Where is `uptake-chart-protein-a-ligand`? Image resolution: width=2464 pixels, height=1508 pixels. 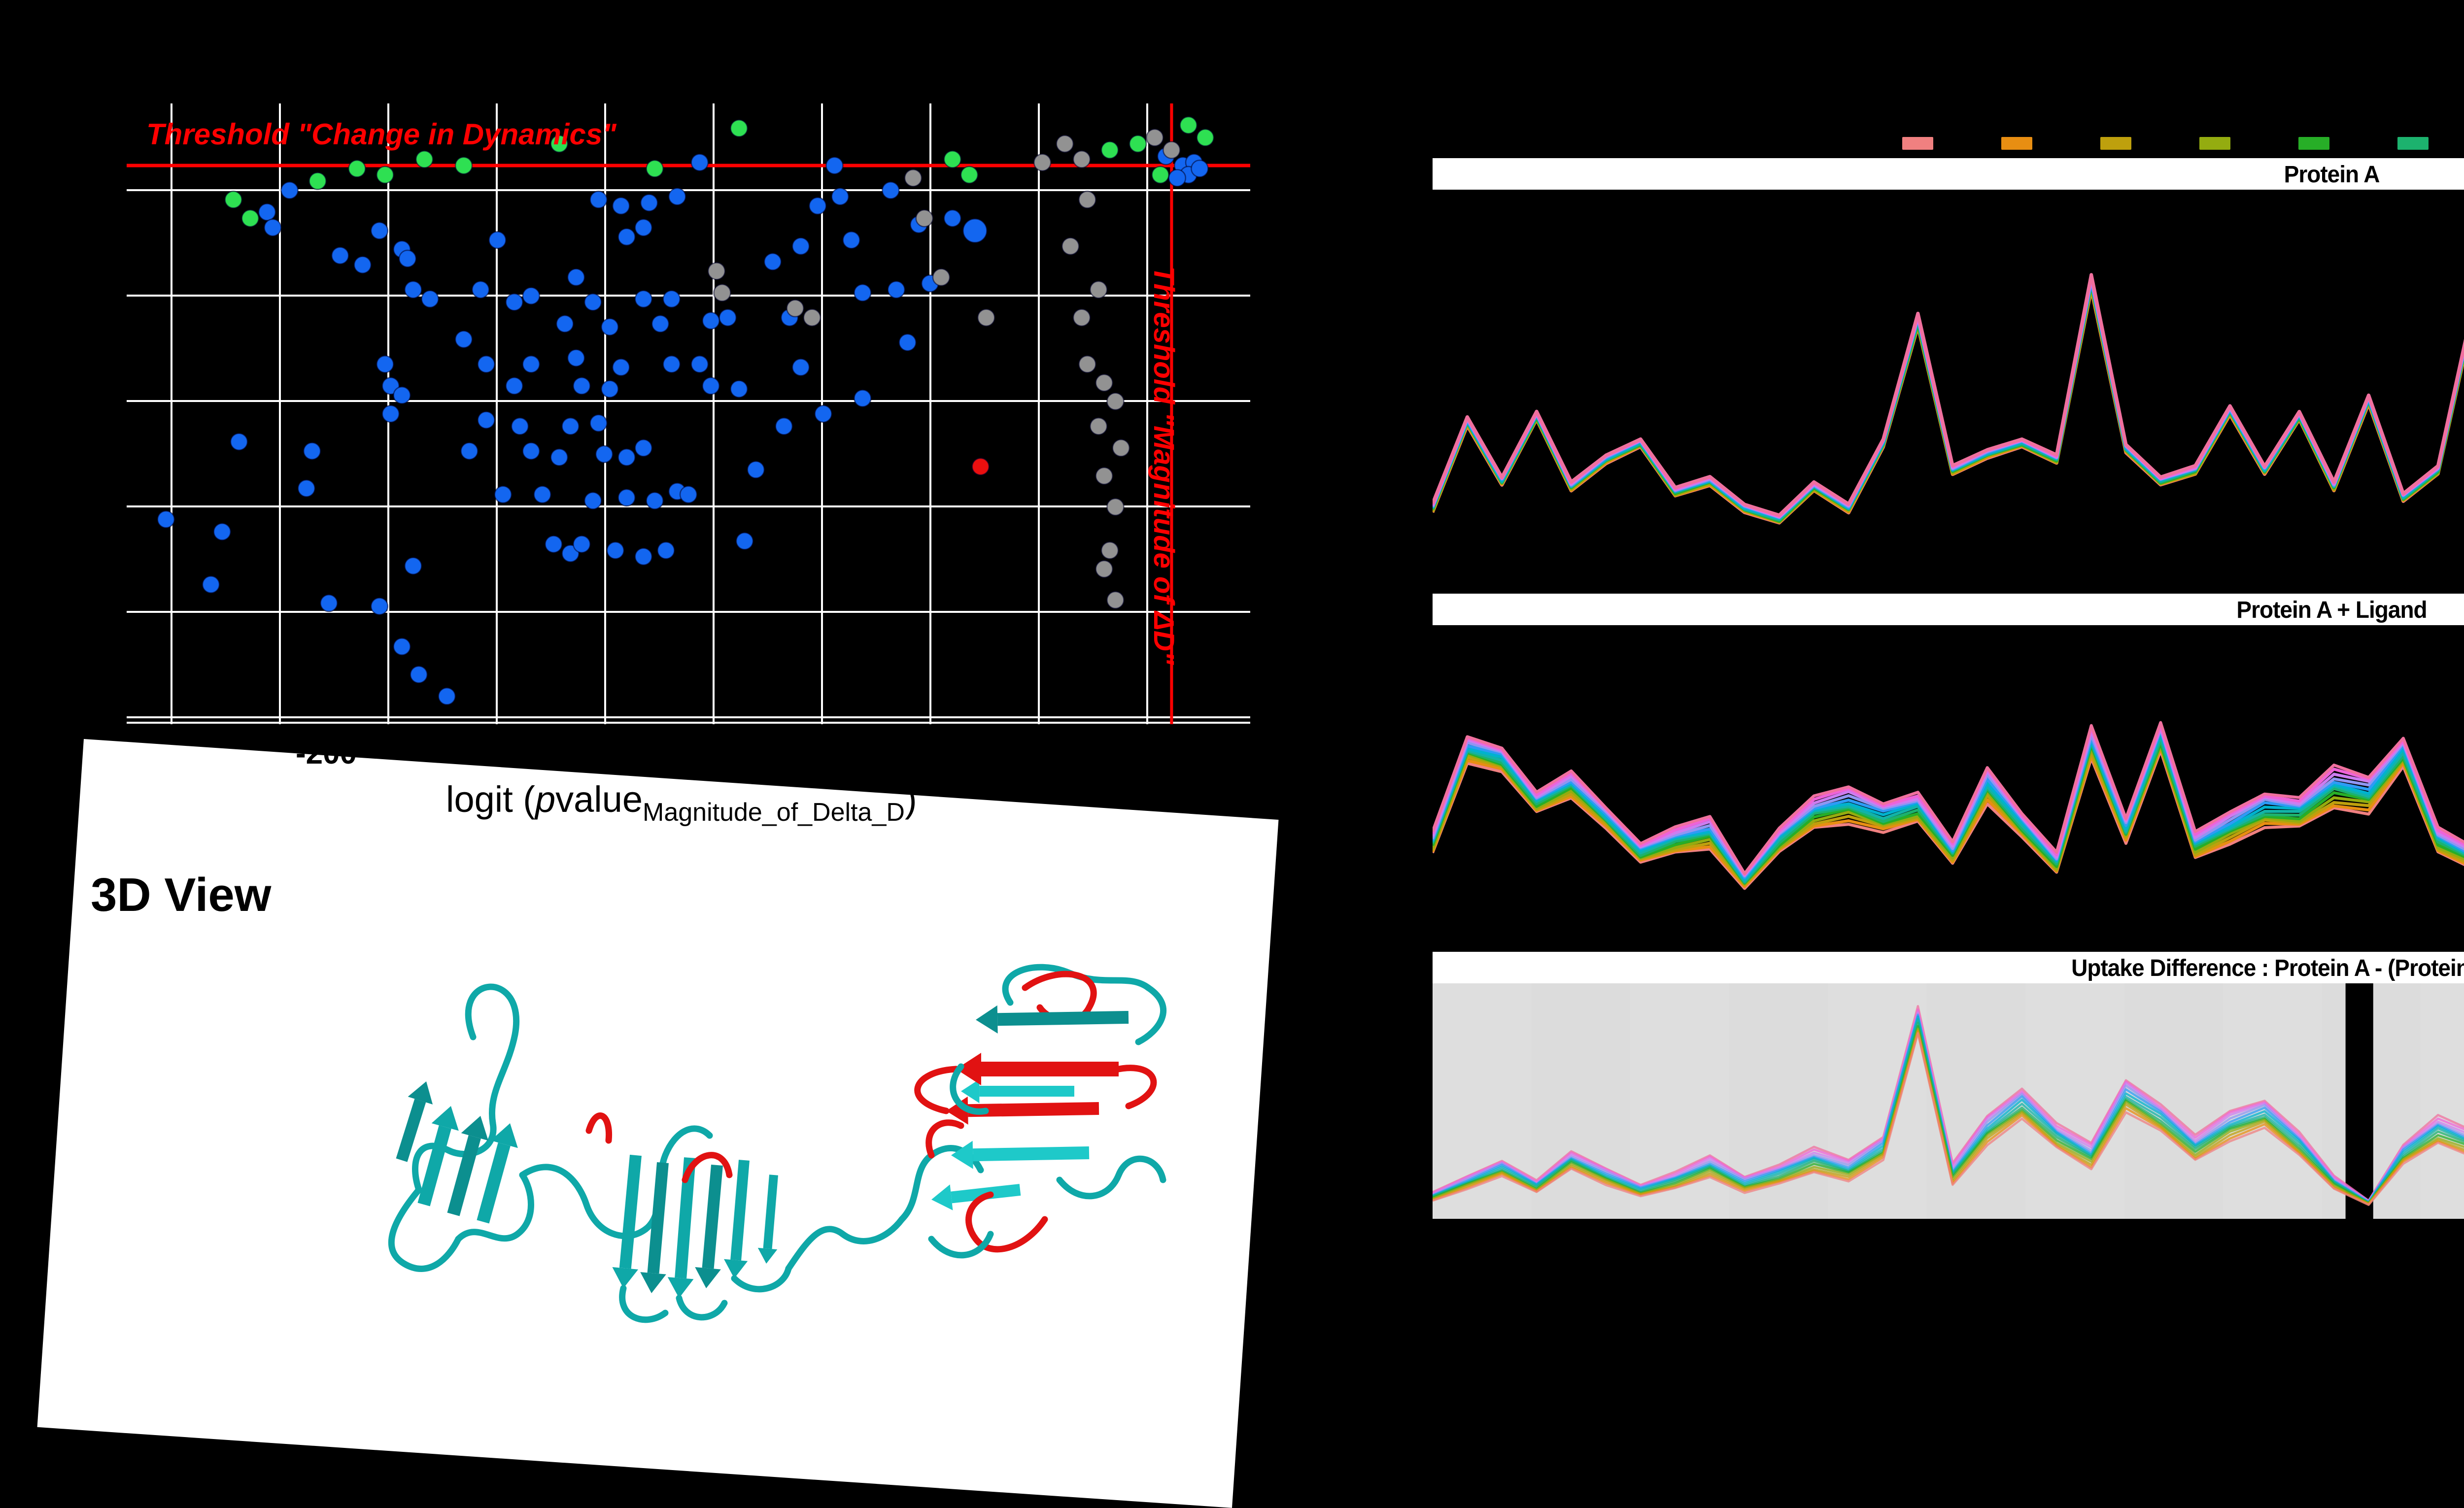 uptake-chart-protein-a-ligand is located at coordinates (1948, 782).